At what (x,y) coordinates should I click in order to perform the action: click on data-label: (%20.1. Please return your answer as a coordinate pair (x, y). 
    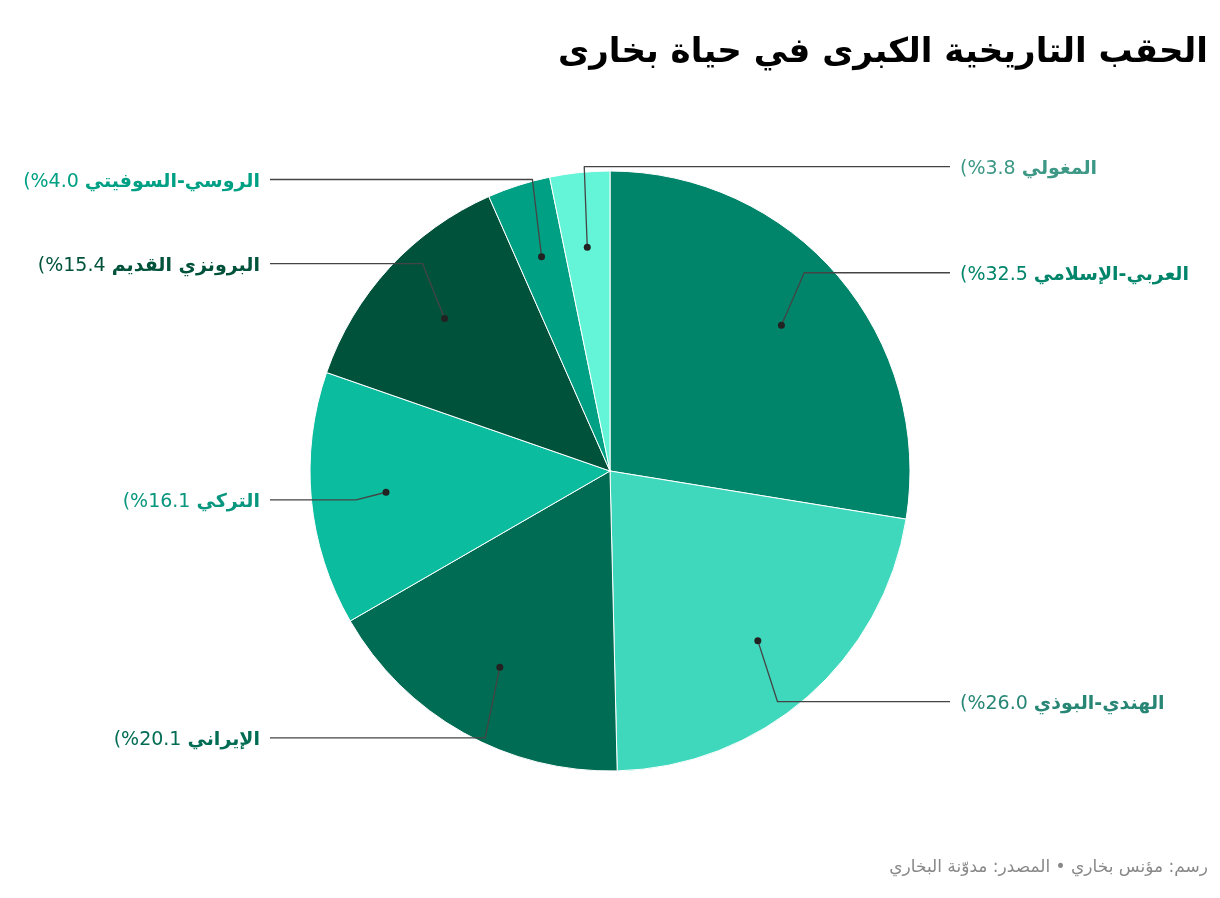
    Looking at the image, I should click on (147, 737).